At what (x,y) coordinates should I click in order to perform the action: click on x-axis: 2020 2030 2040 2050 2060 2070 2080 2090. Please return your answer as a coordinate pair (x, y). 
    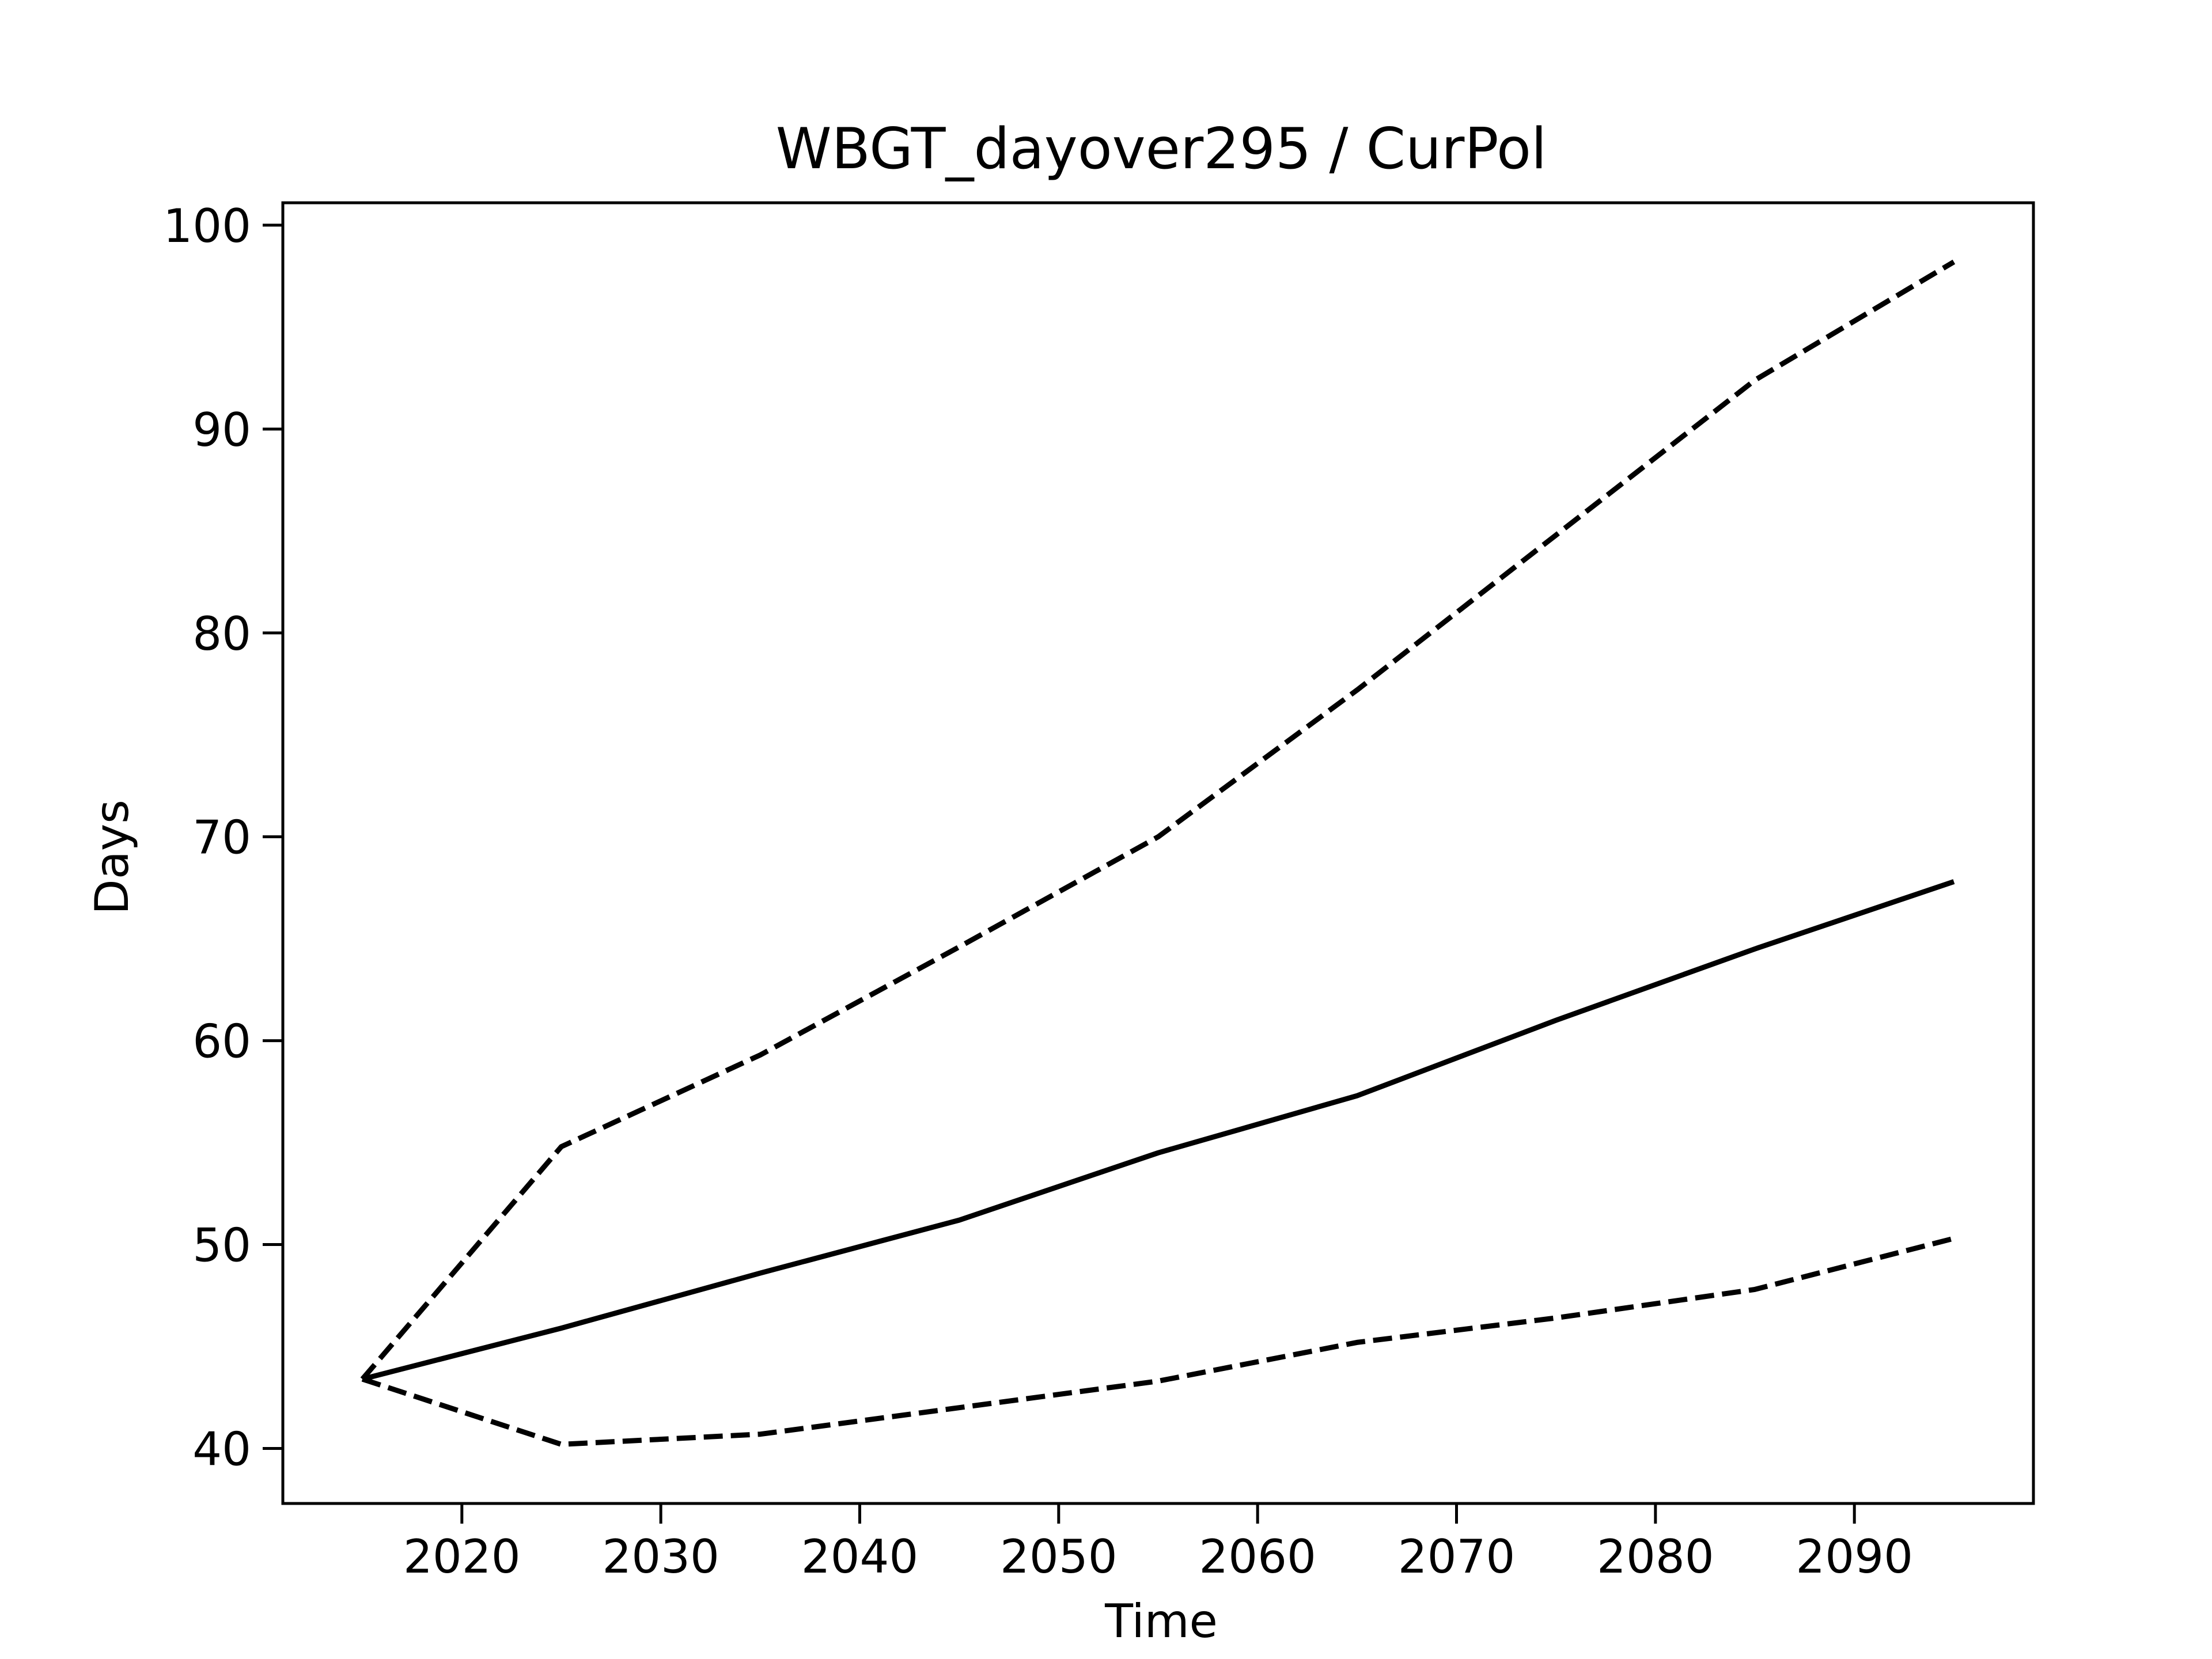
    Looking at the image, I should click on (1158, 1543).